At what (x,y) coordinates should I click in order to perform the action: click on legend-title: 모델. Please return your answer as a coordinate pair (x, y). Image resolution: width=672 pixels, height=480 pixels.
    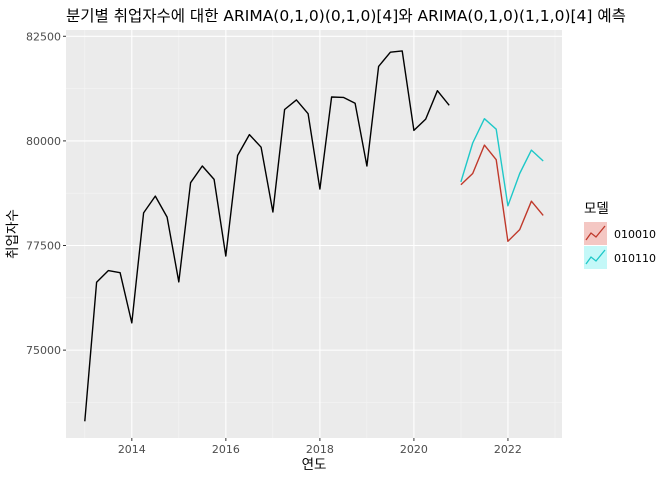
    Looking at the image, I should click on (596, 209).